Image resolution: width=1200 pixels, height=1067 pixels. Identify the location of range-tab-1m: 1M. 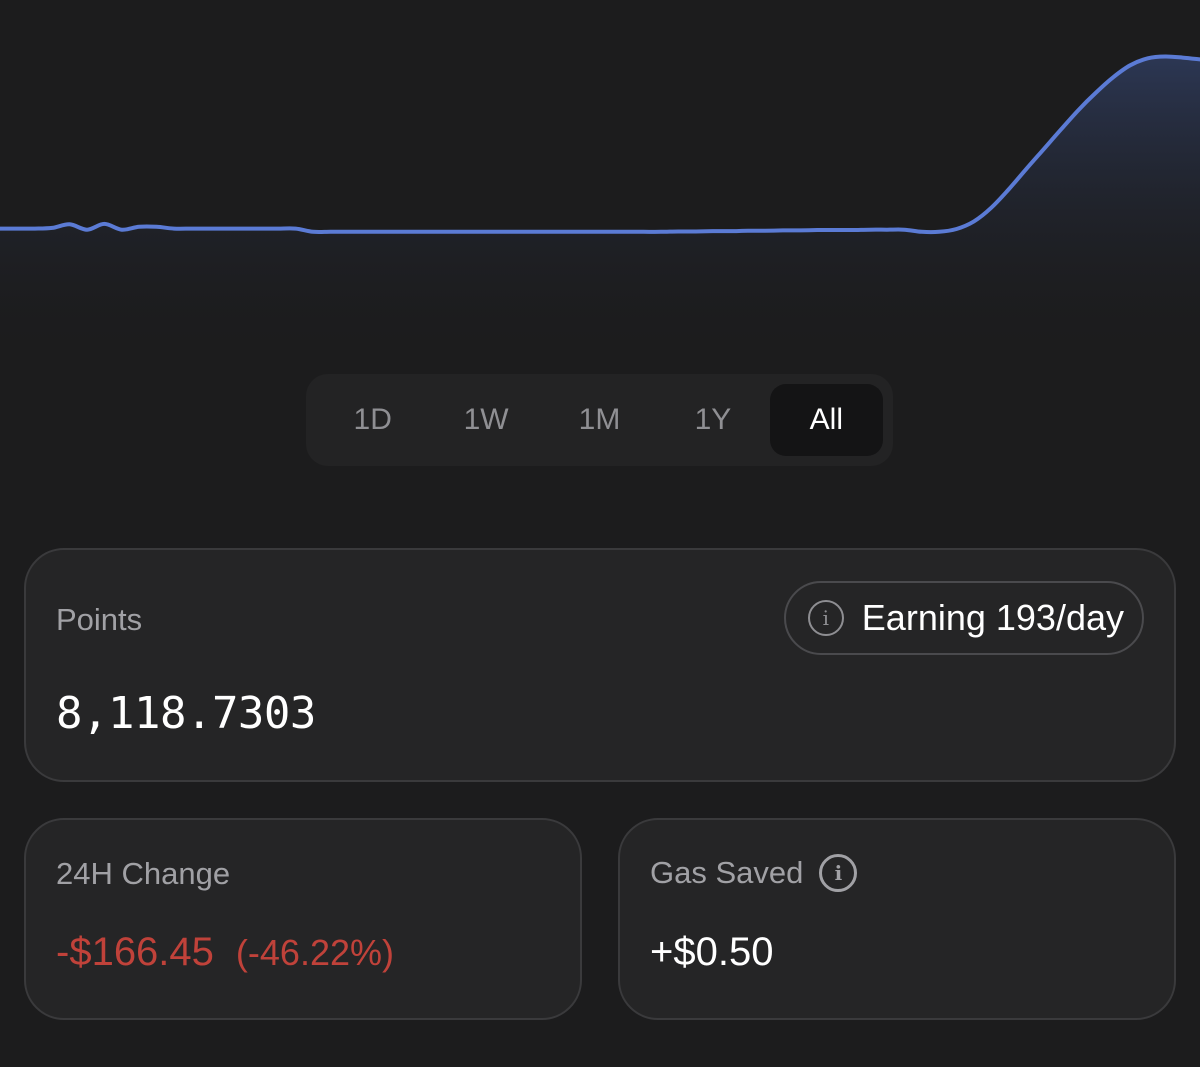
(599, 419).